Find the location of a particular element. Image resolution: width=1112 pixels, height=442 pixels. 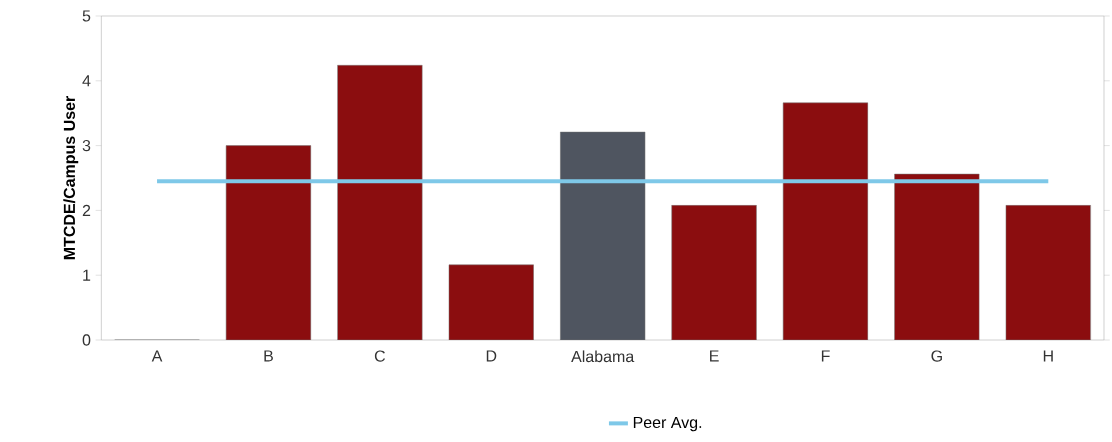

y-axis-title: MTCDE/Campus User is located at coordinates (71, 178).